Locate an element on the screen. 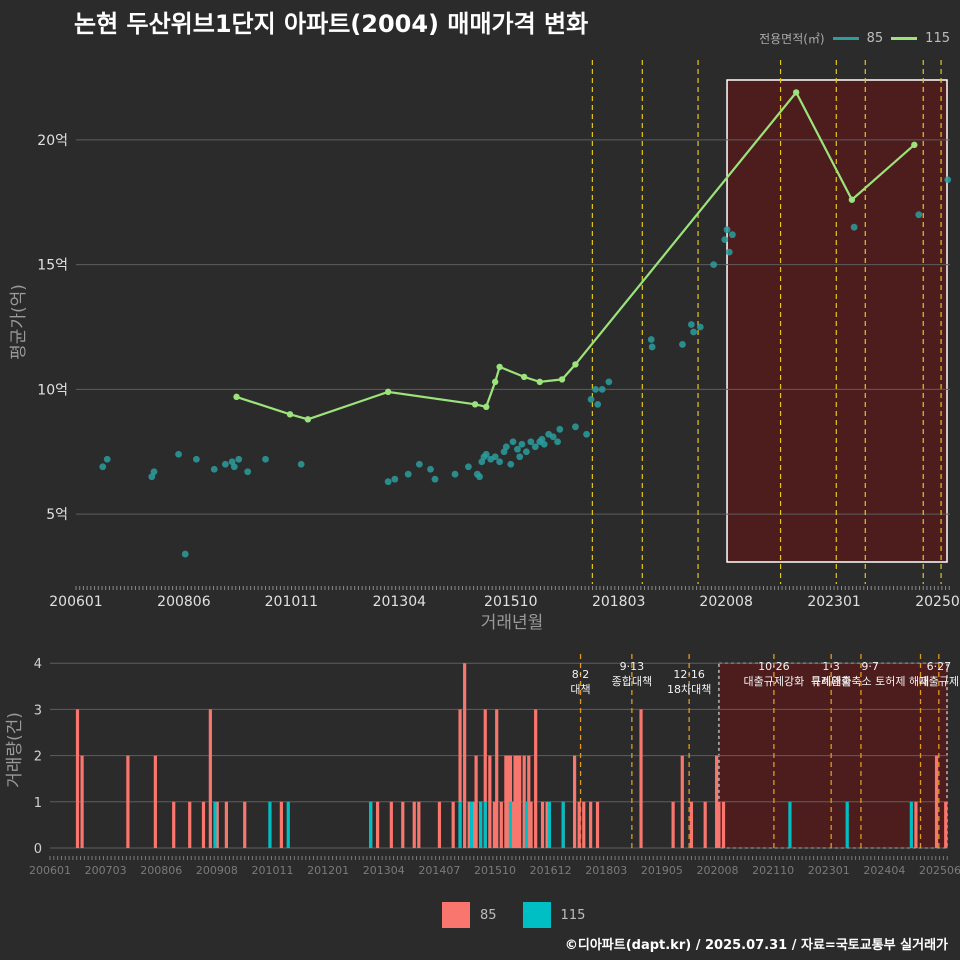 The height and width of the screenshot is (960, 960). annotation-date: 10·26 is located at coordinates (774, 666).